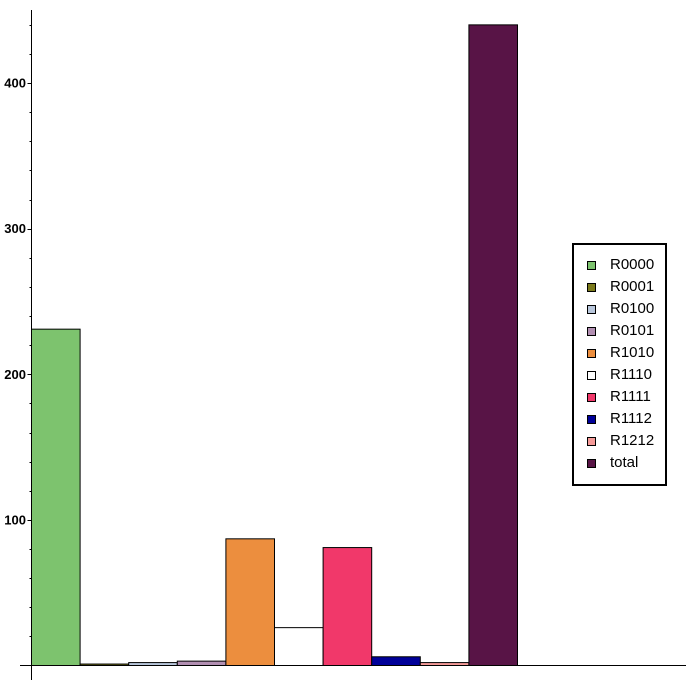 This screenshot has height=690, width=690. Describe the element at coordinates (632, 286) in the screenshot. I see `legend-label: R0001` at that location.